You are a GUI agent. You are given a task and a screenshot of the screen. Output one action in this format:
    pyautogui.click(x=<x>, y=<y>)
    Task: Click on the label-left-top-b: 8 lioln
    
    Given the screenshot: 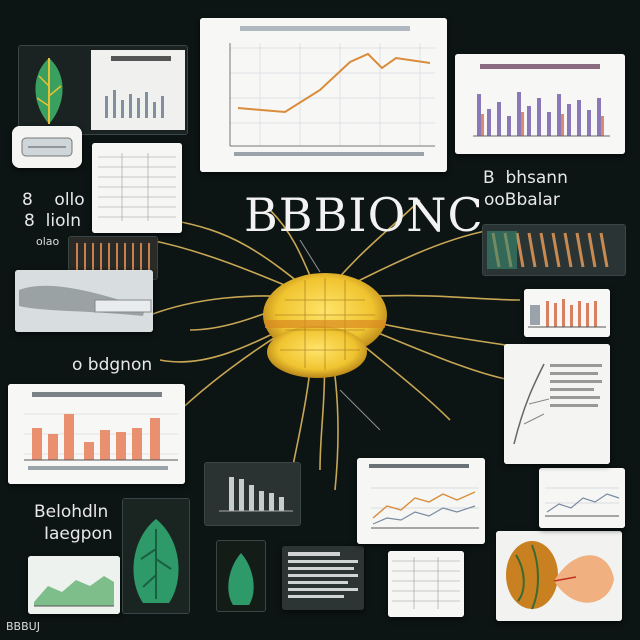 What is the action you would take?
    pyautogui.click(x=52, y=221)
    